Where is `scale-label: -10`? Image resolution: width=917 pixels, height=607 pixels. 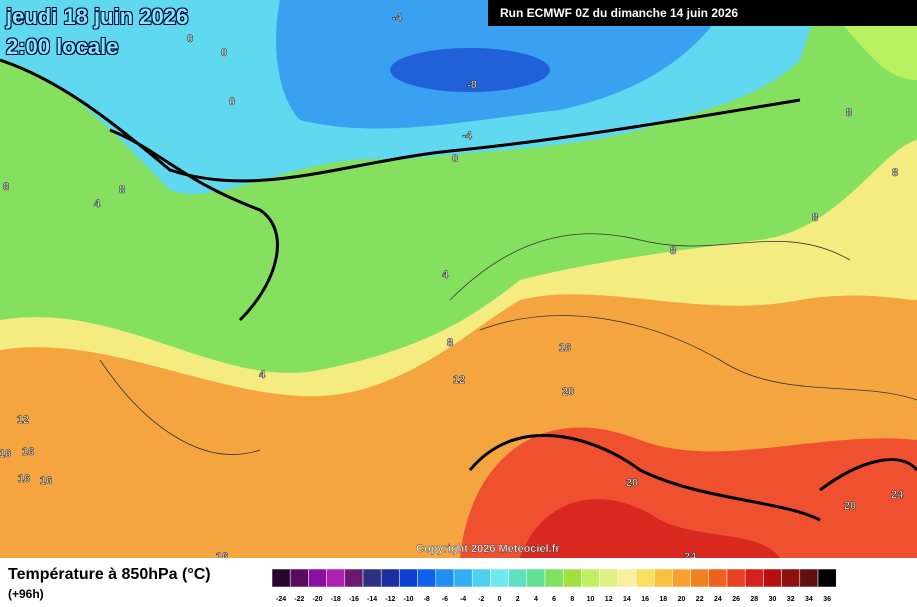
scale-label: -10 is located at coordinates (408, 599).